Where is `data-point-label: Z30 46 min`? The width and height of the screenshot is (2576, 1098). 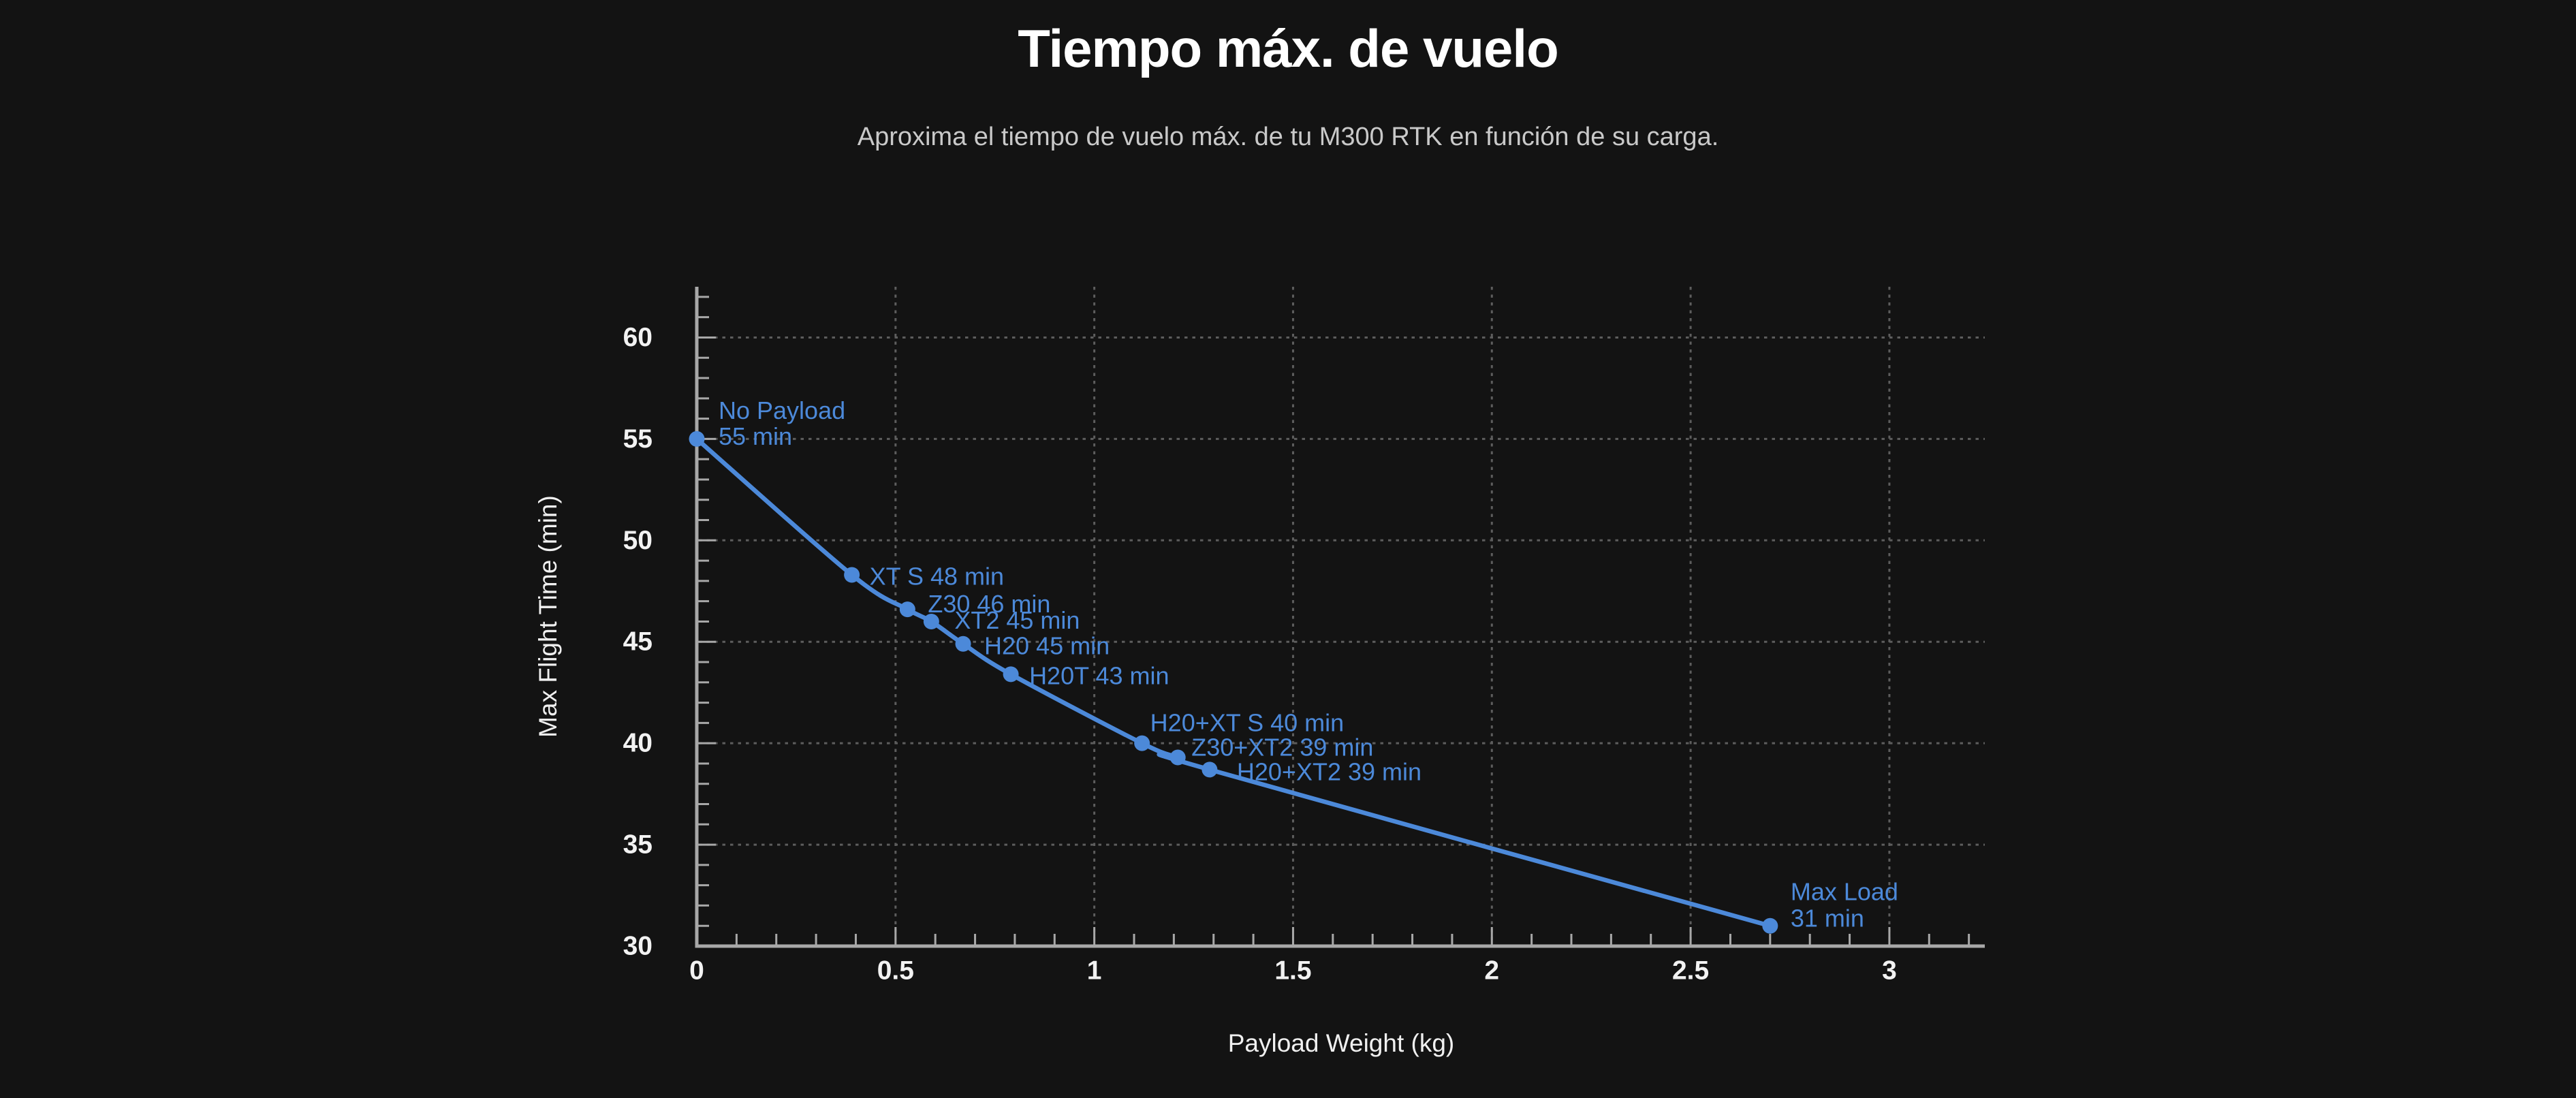 data-point-label: Z30 46 min is located at coordinates (989, 604).